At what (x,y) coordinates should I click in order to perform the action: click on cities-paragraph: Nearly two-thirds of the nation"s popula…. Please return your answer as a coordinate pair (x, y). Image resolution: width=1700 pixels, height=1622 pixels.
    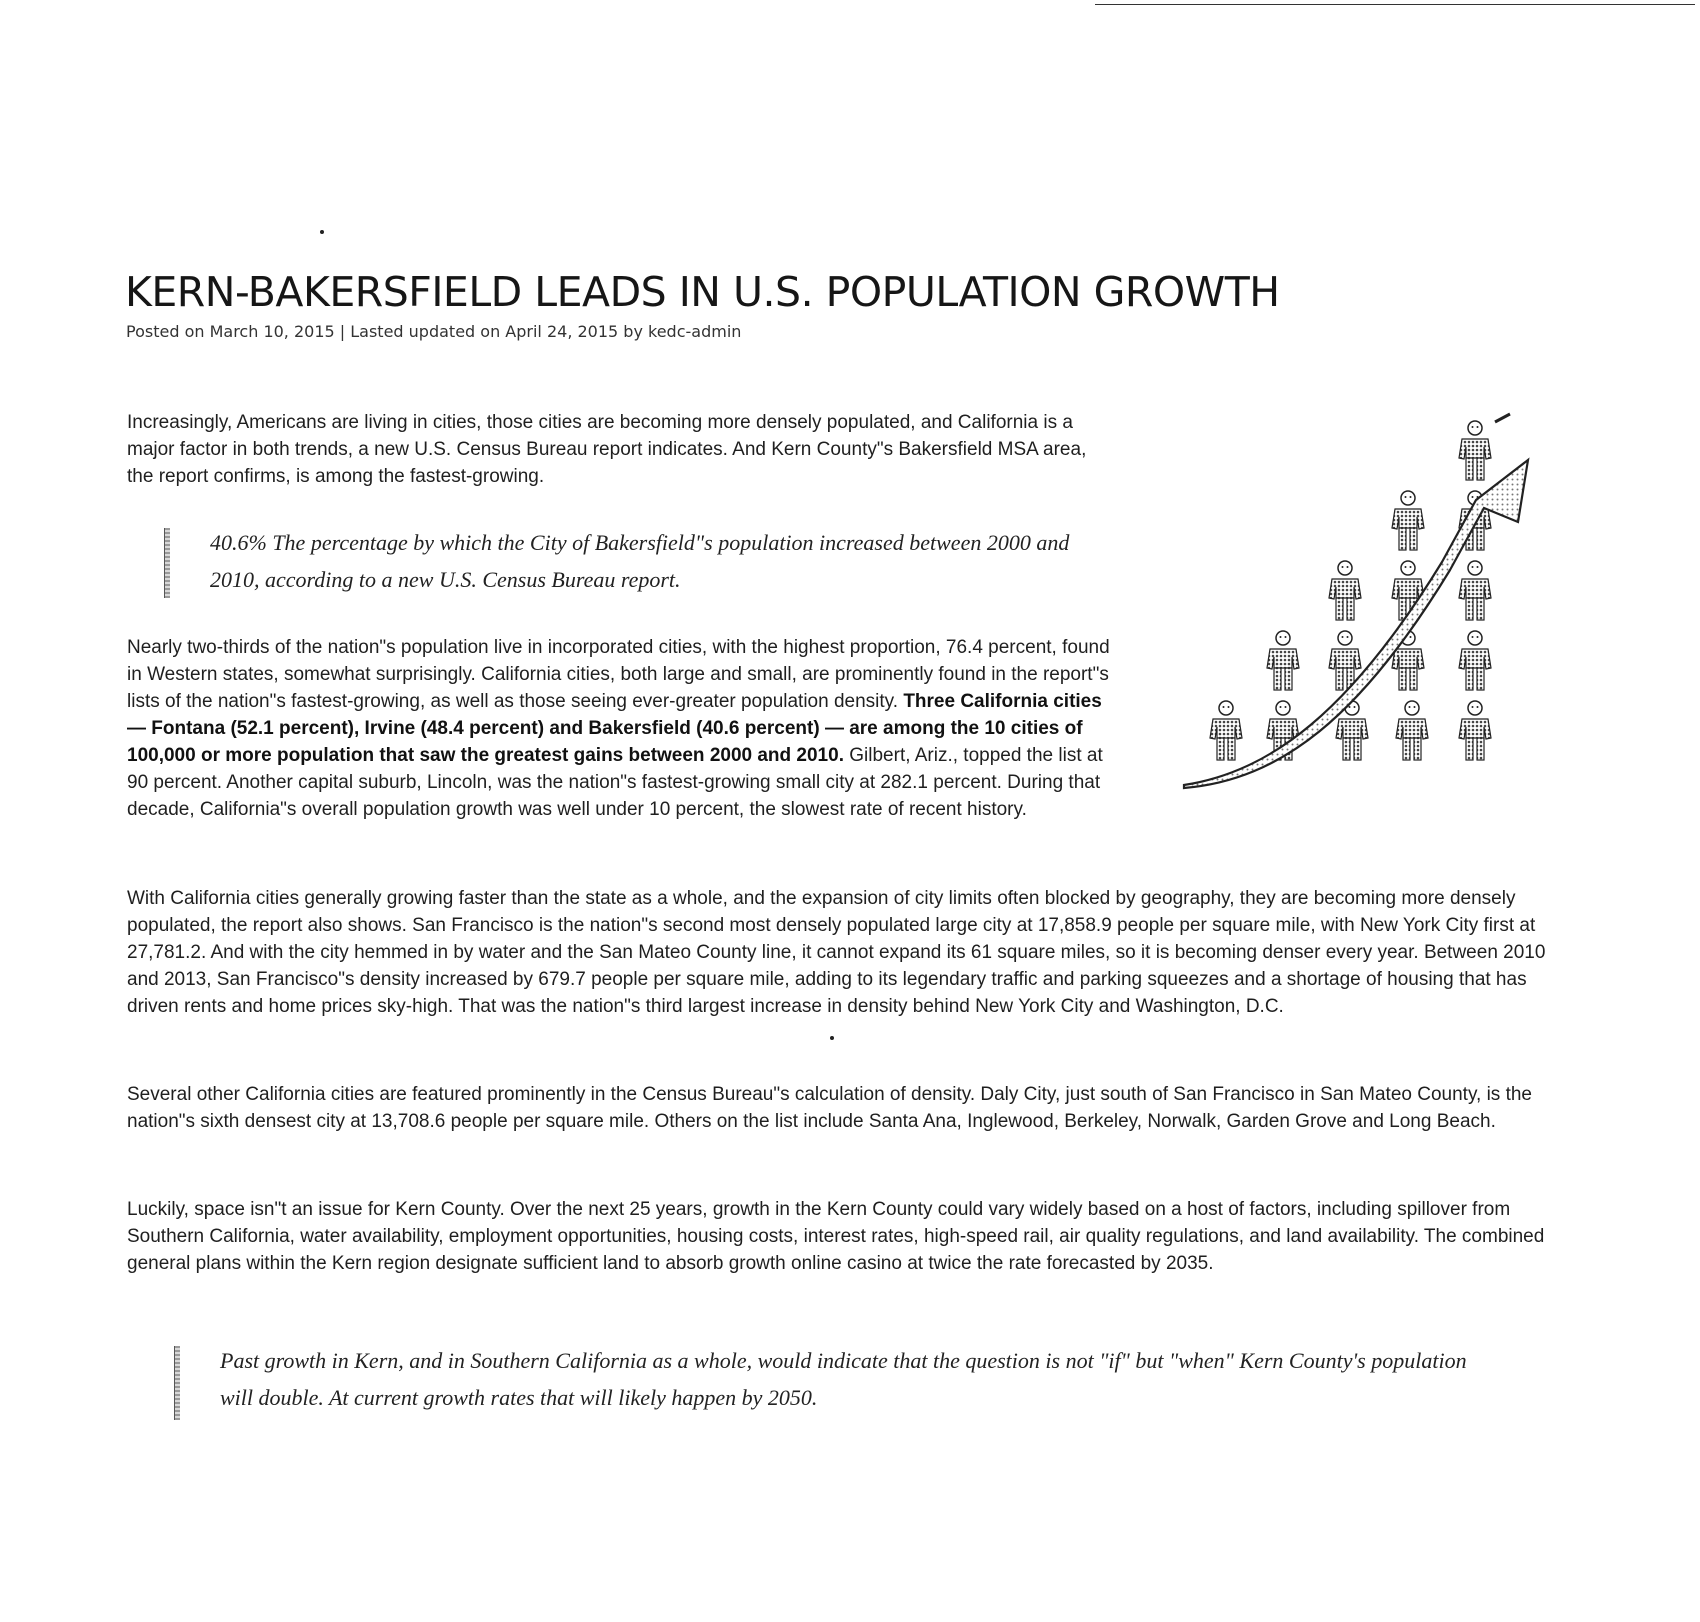
    Looking at the image, I should click on (624, 728).